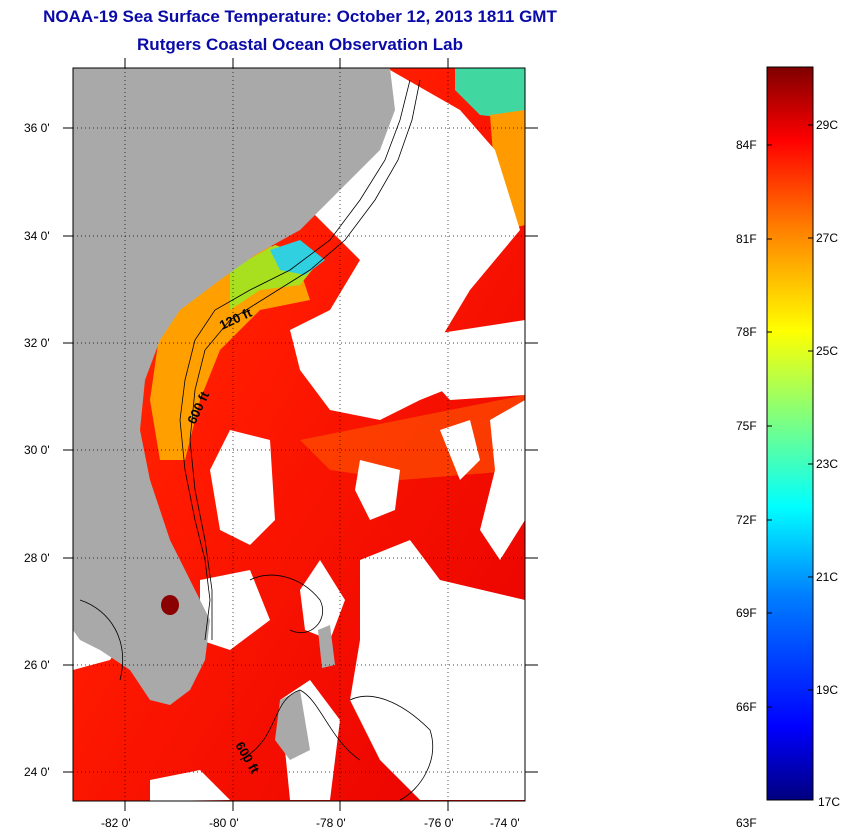 Image resolution: width=849 pixels, height=832 pixels. I want to click on lat-label: 24 0', so click(37, 772).